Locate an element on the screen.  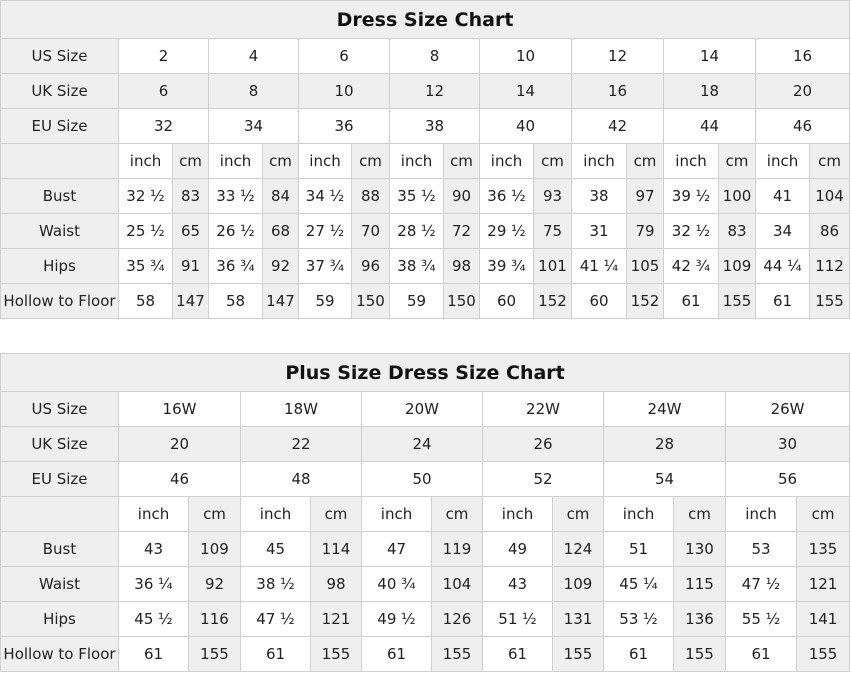
inch-value: 26 ½ is located at coordinates (235, 231).